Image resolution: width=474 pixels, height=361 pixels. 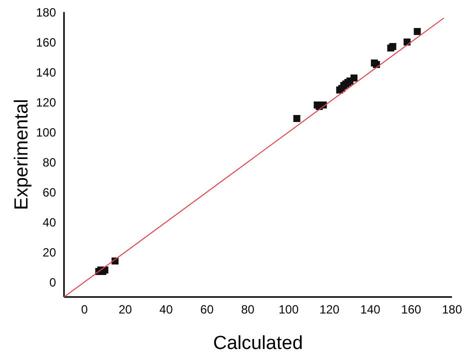 I want to click on x-tick-label: 0, so click(x=84, y=309).